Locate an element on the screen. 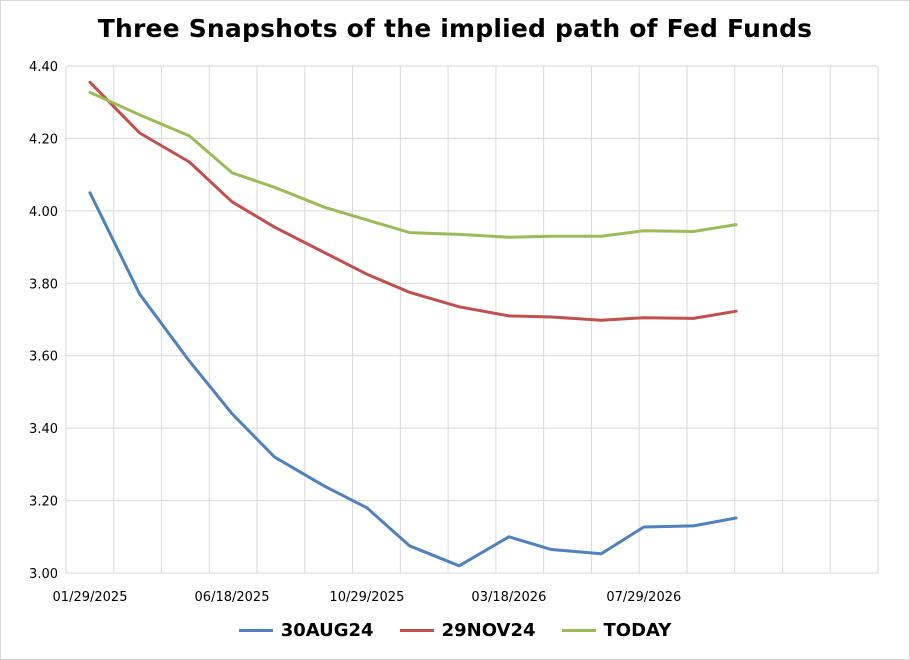 The image size is (910, 660). legend-item: TODAY is located at coordinates (616, 630).